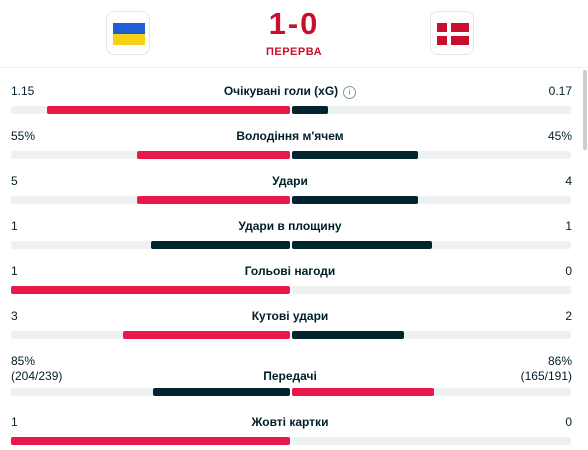  Describe the element at coordinates (14, 316) in the screenshot. I see `stat-home-value: 3` at that location.